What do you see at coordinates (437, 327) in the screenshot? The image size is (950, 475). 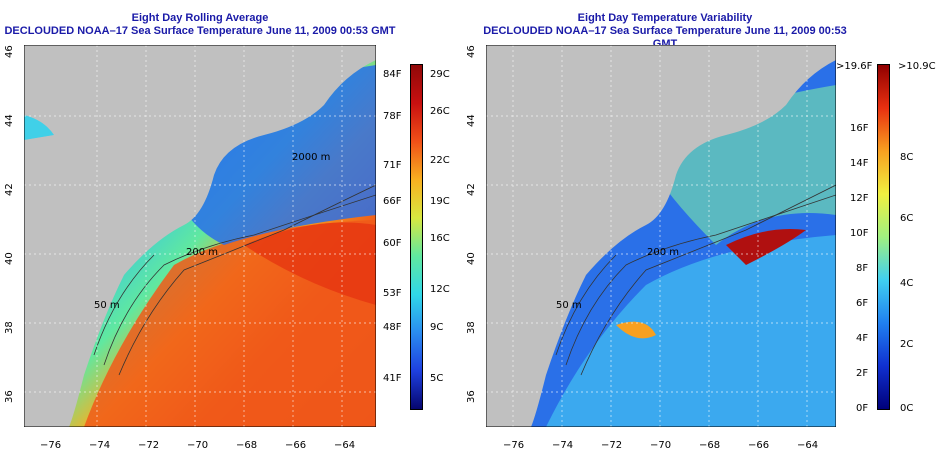 I see `colorbar-c-label: 9C` at bounding box center [437, 327].